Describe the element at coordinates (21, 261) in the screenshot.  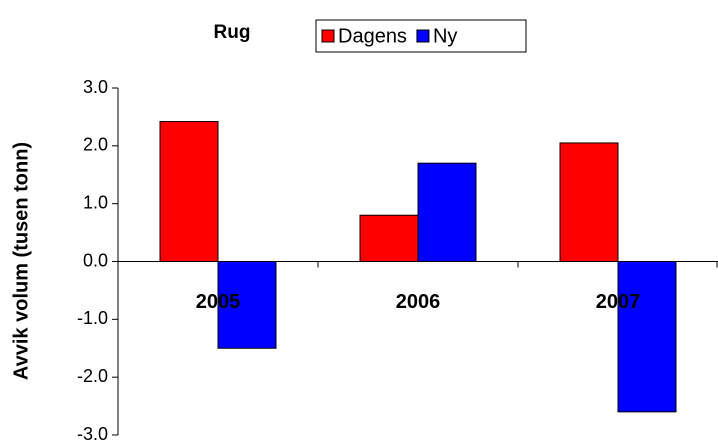
I see `y-axis-label: Avvik volum (tusen tonn)` at that location.